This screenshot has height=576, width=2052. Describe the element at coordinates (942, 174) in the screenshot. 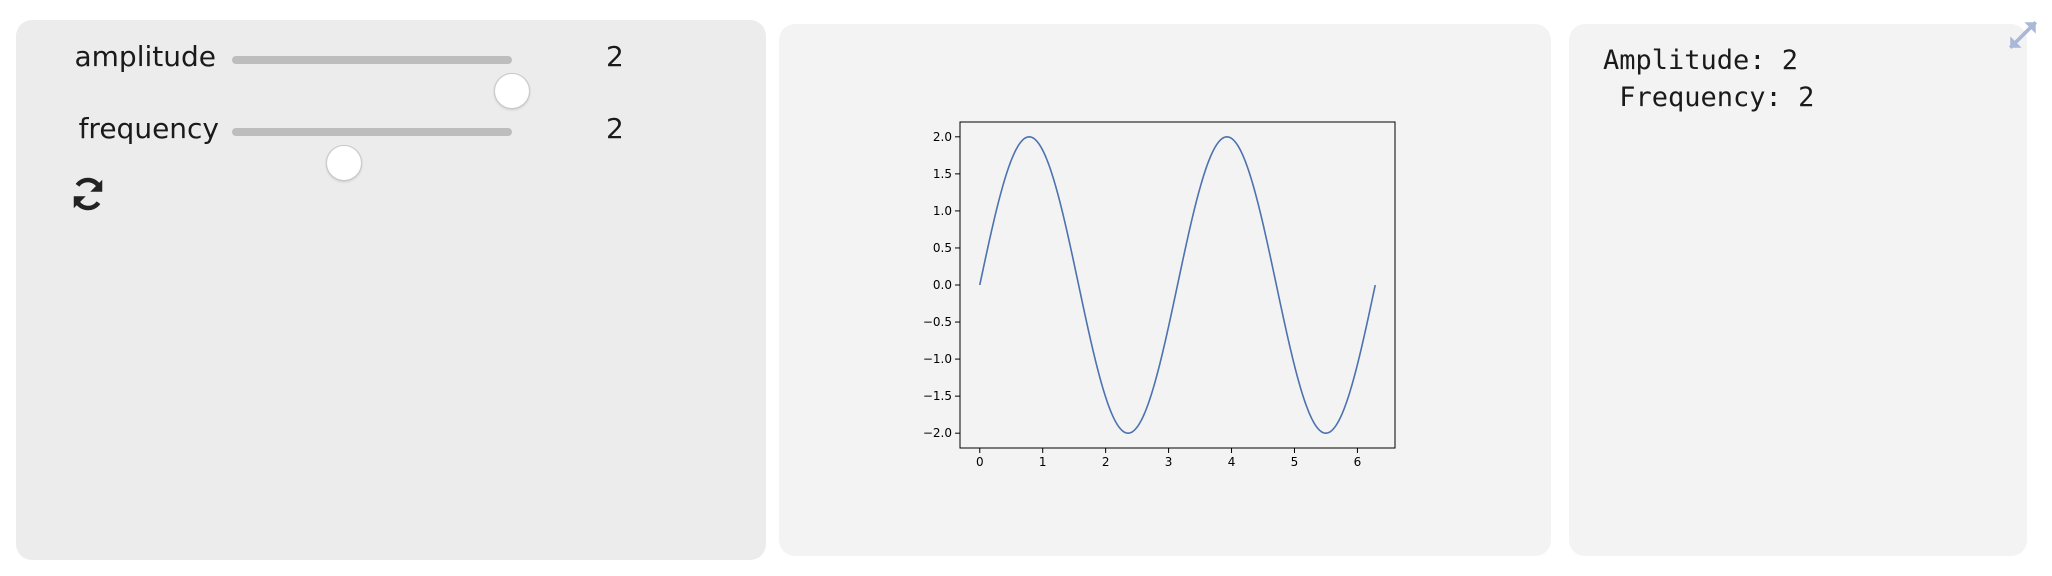

I see `y-tick-label: 1.5` at that location.